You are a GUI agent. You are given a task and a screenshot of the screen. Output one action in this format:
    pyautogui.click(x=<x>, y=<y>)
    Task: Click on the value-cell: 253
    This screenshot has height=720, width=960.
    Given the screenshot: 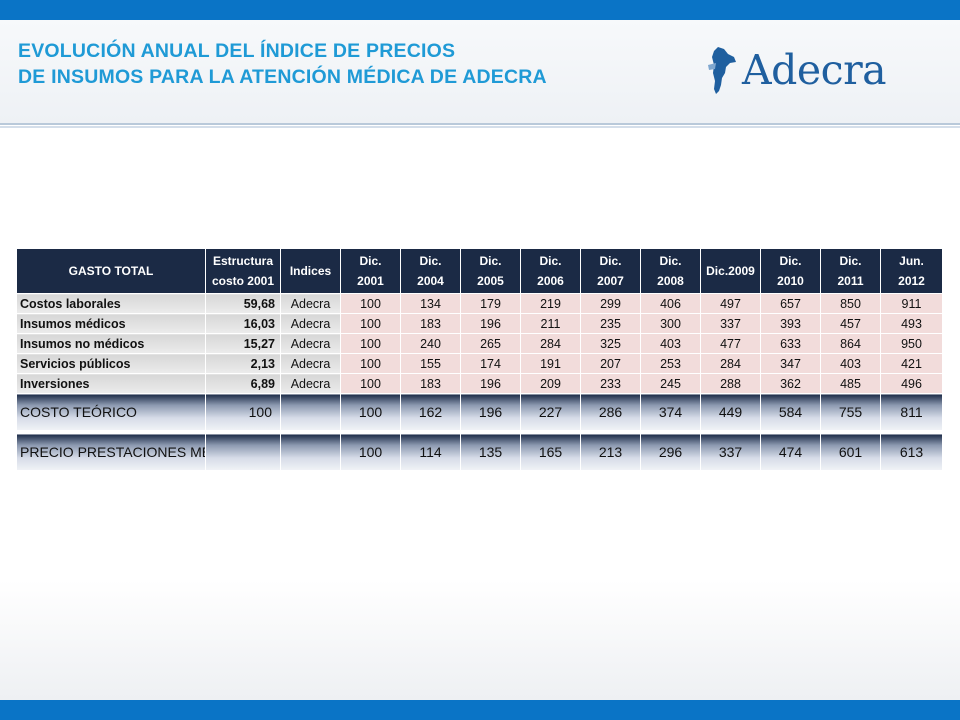 What is the action you would take?
    pyautogui.click(x=670, y=363)
    